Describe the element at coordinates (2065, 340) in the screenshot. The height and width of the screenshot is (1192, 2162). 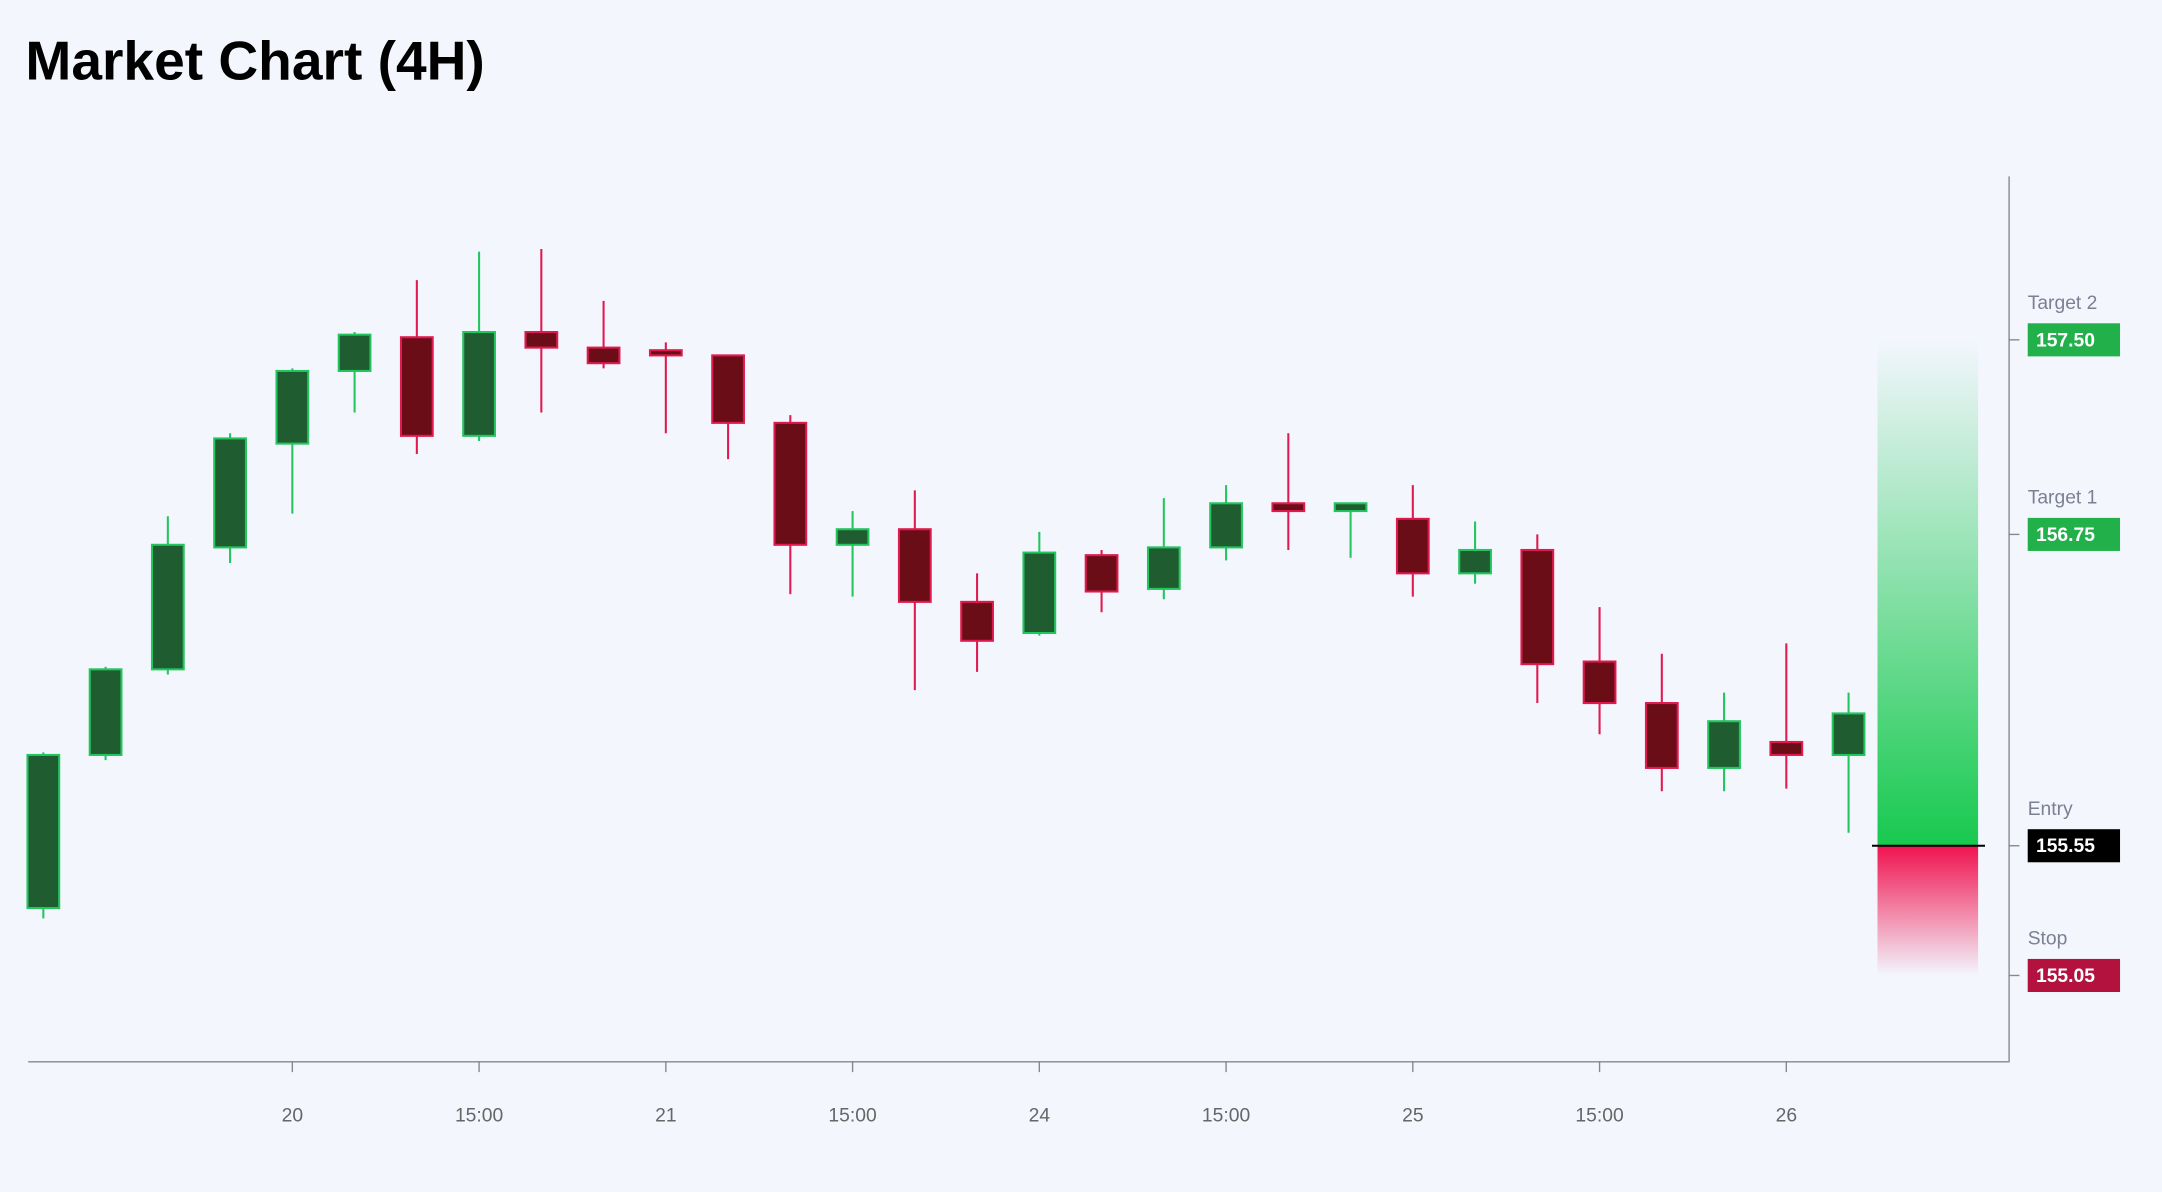
I see `level-value: 157.50` at that location.